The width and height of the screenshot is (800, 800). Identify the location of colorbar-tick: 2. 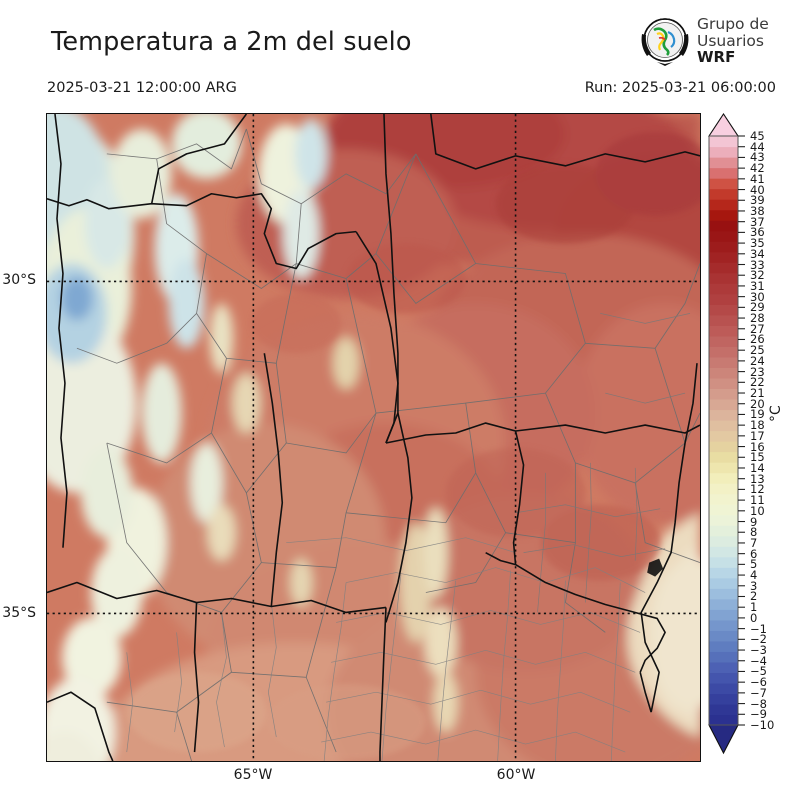
(754, 596).